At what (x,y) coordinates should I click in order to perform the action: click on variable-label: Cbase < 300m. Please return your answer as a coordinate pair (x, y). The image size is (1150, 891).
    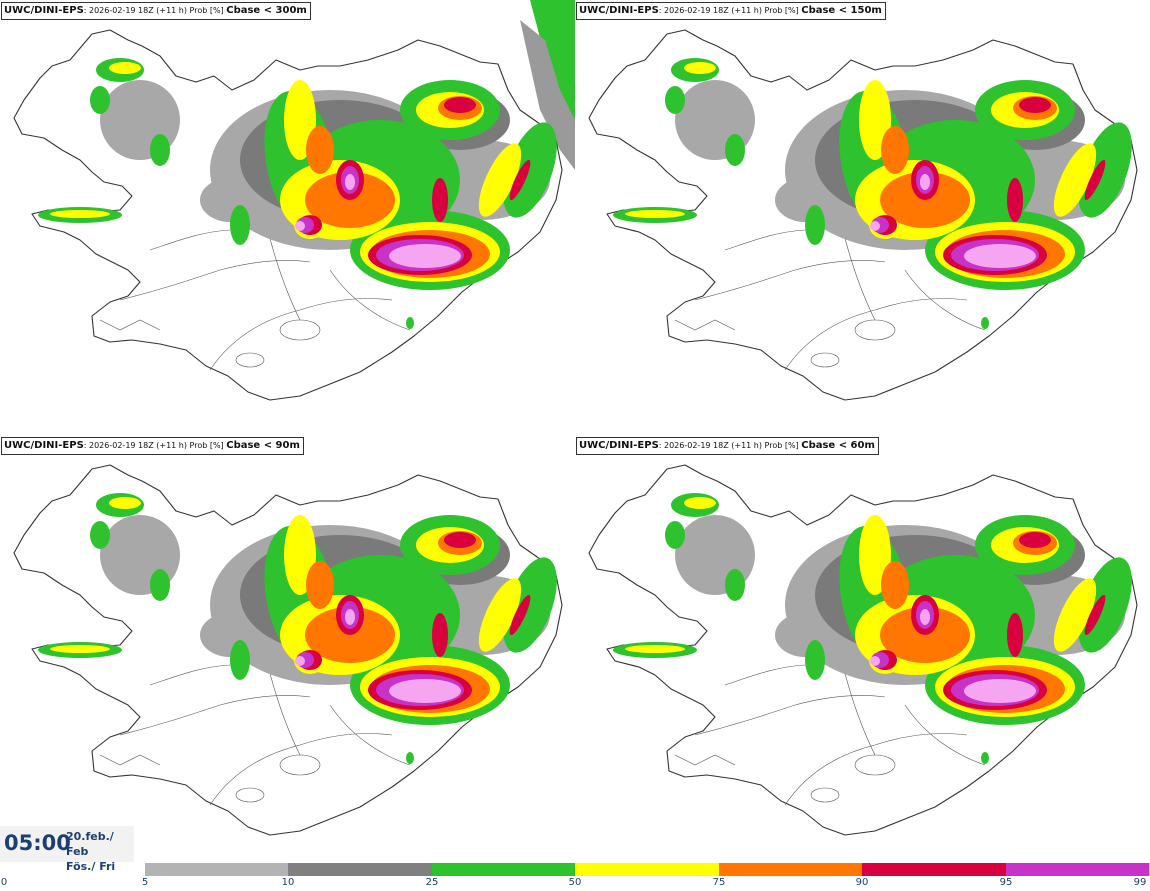
    Looking at the image, I should click on (266, 10).